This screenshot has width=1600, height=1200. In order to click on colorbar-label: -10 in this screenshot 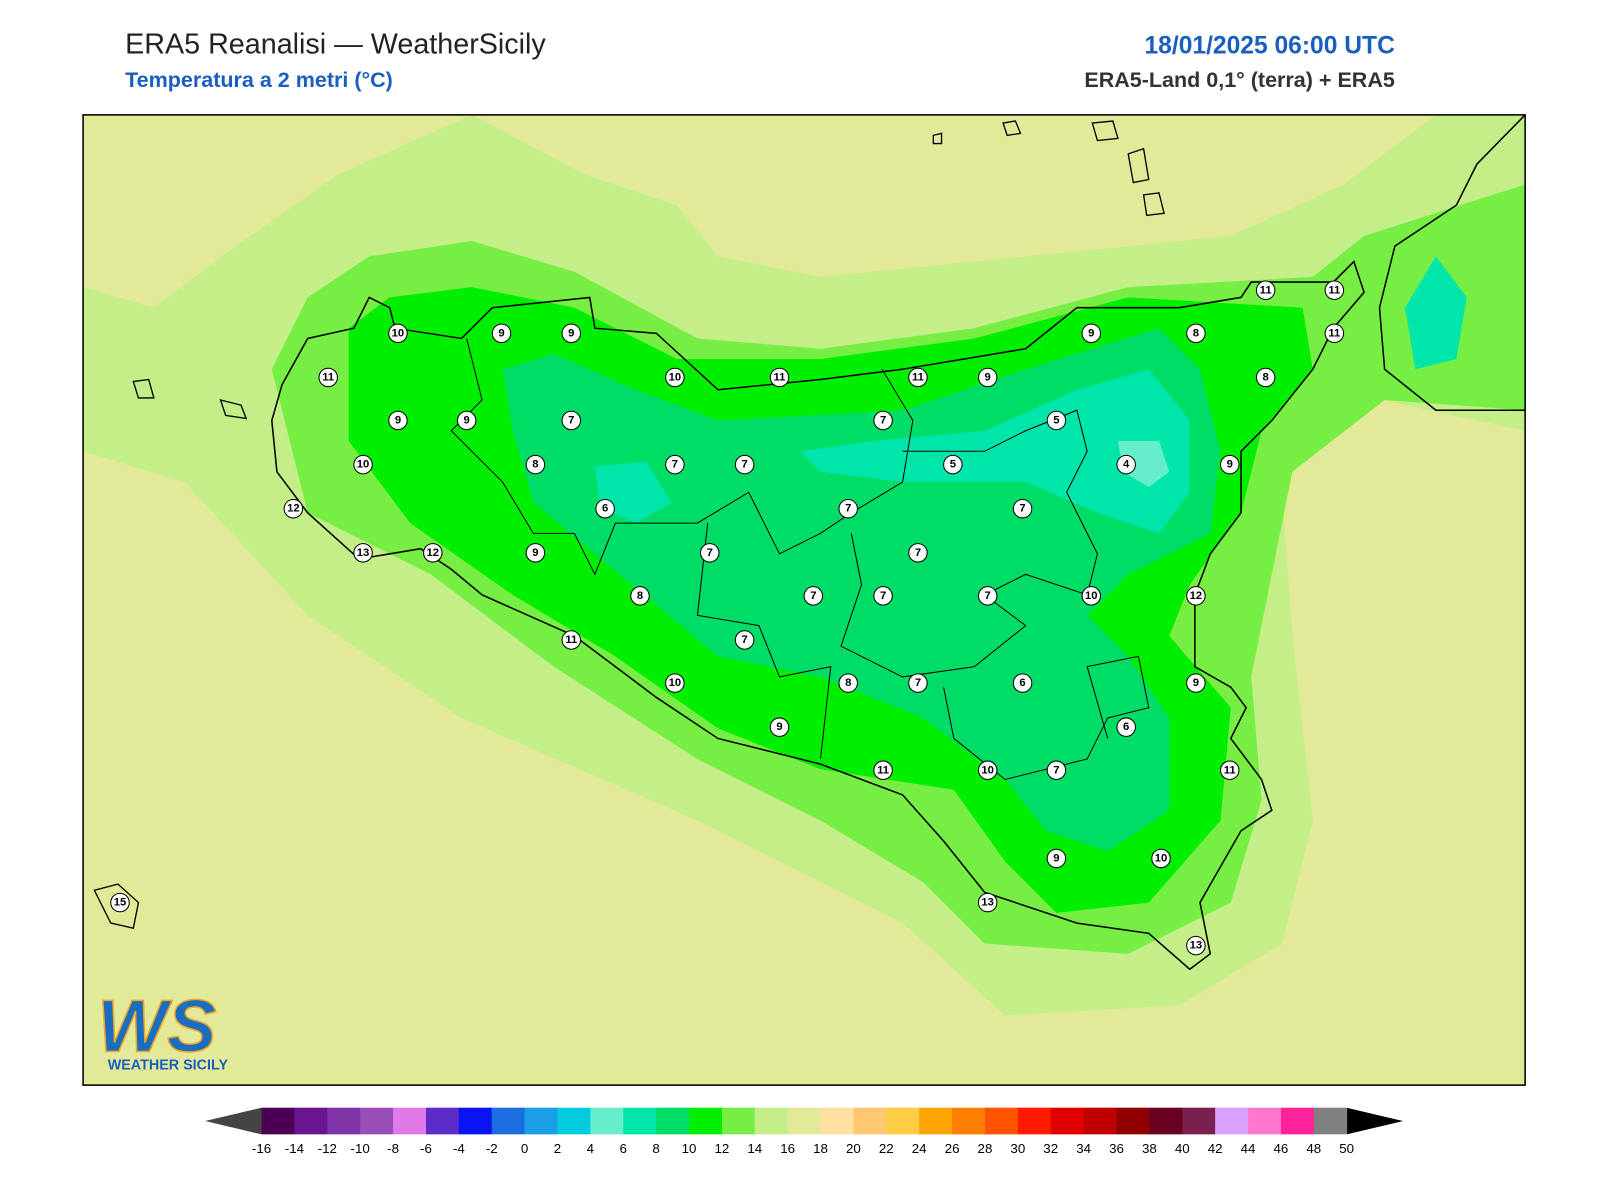, I will do `click(360, 1148)`.